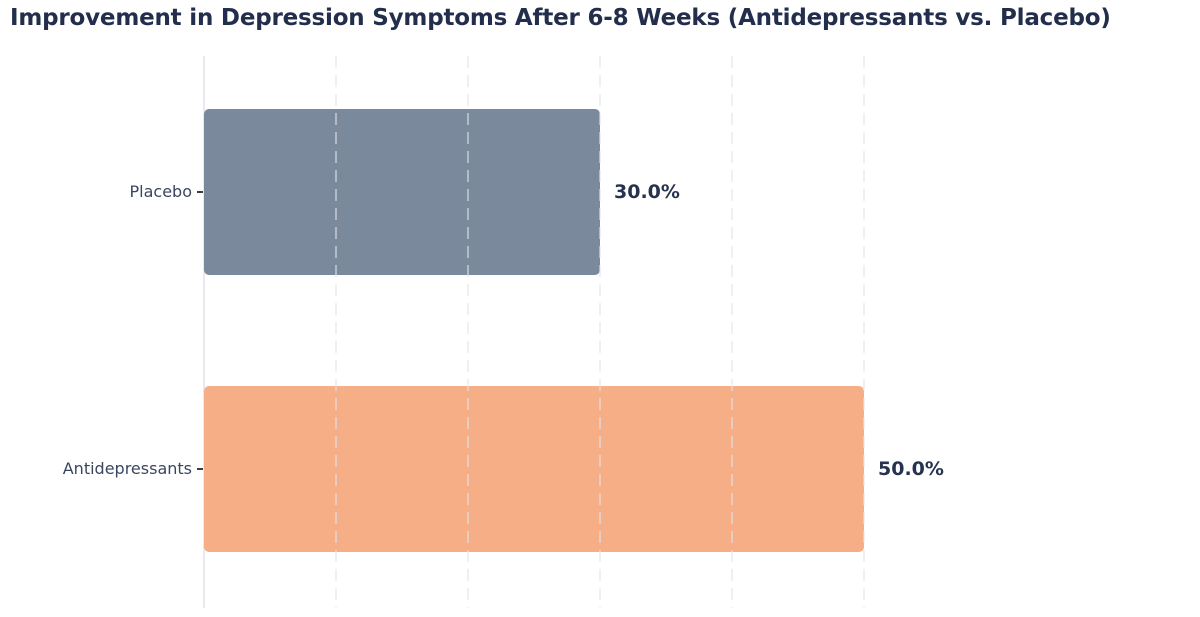 Image resolution: width=1200 pixels, height=617 pixels. I want to click on value-label: 50.0%, so click(911, 469).